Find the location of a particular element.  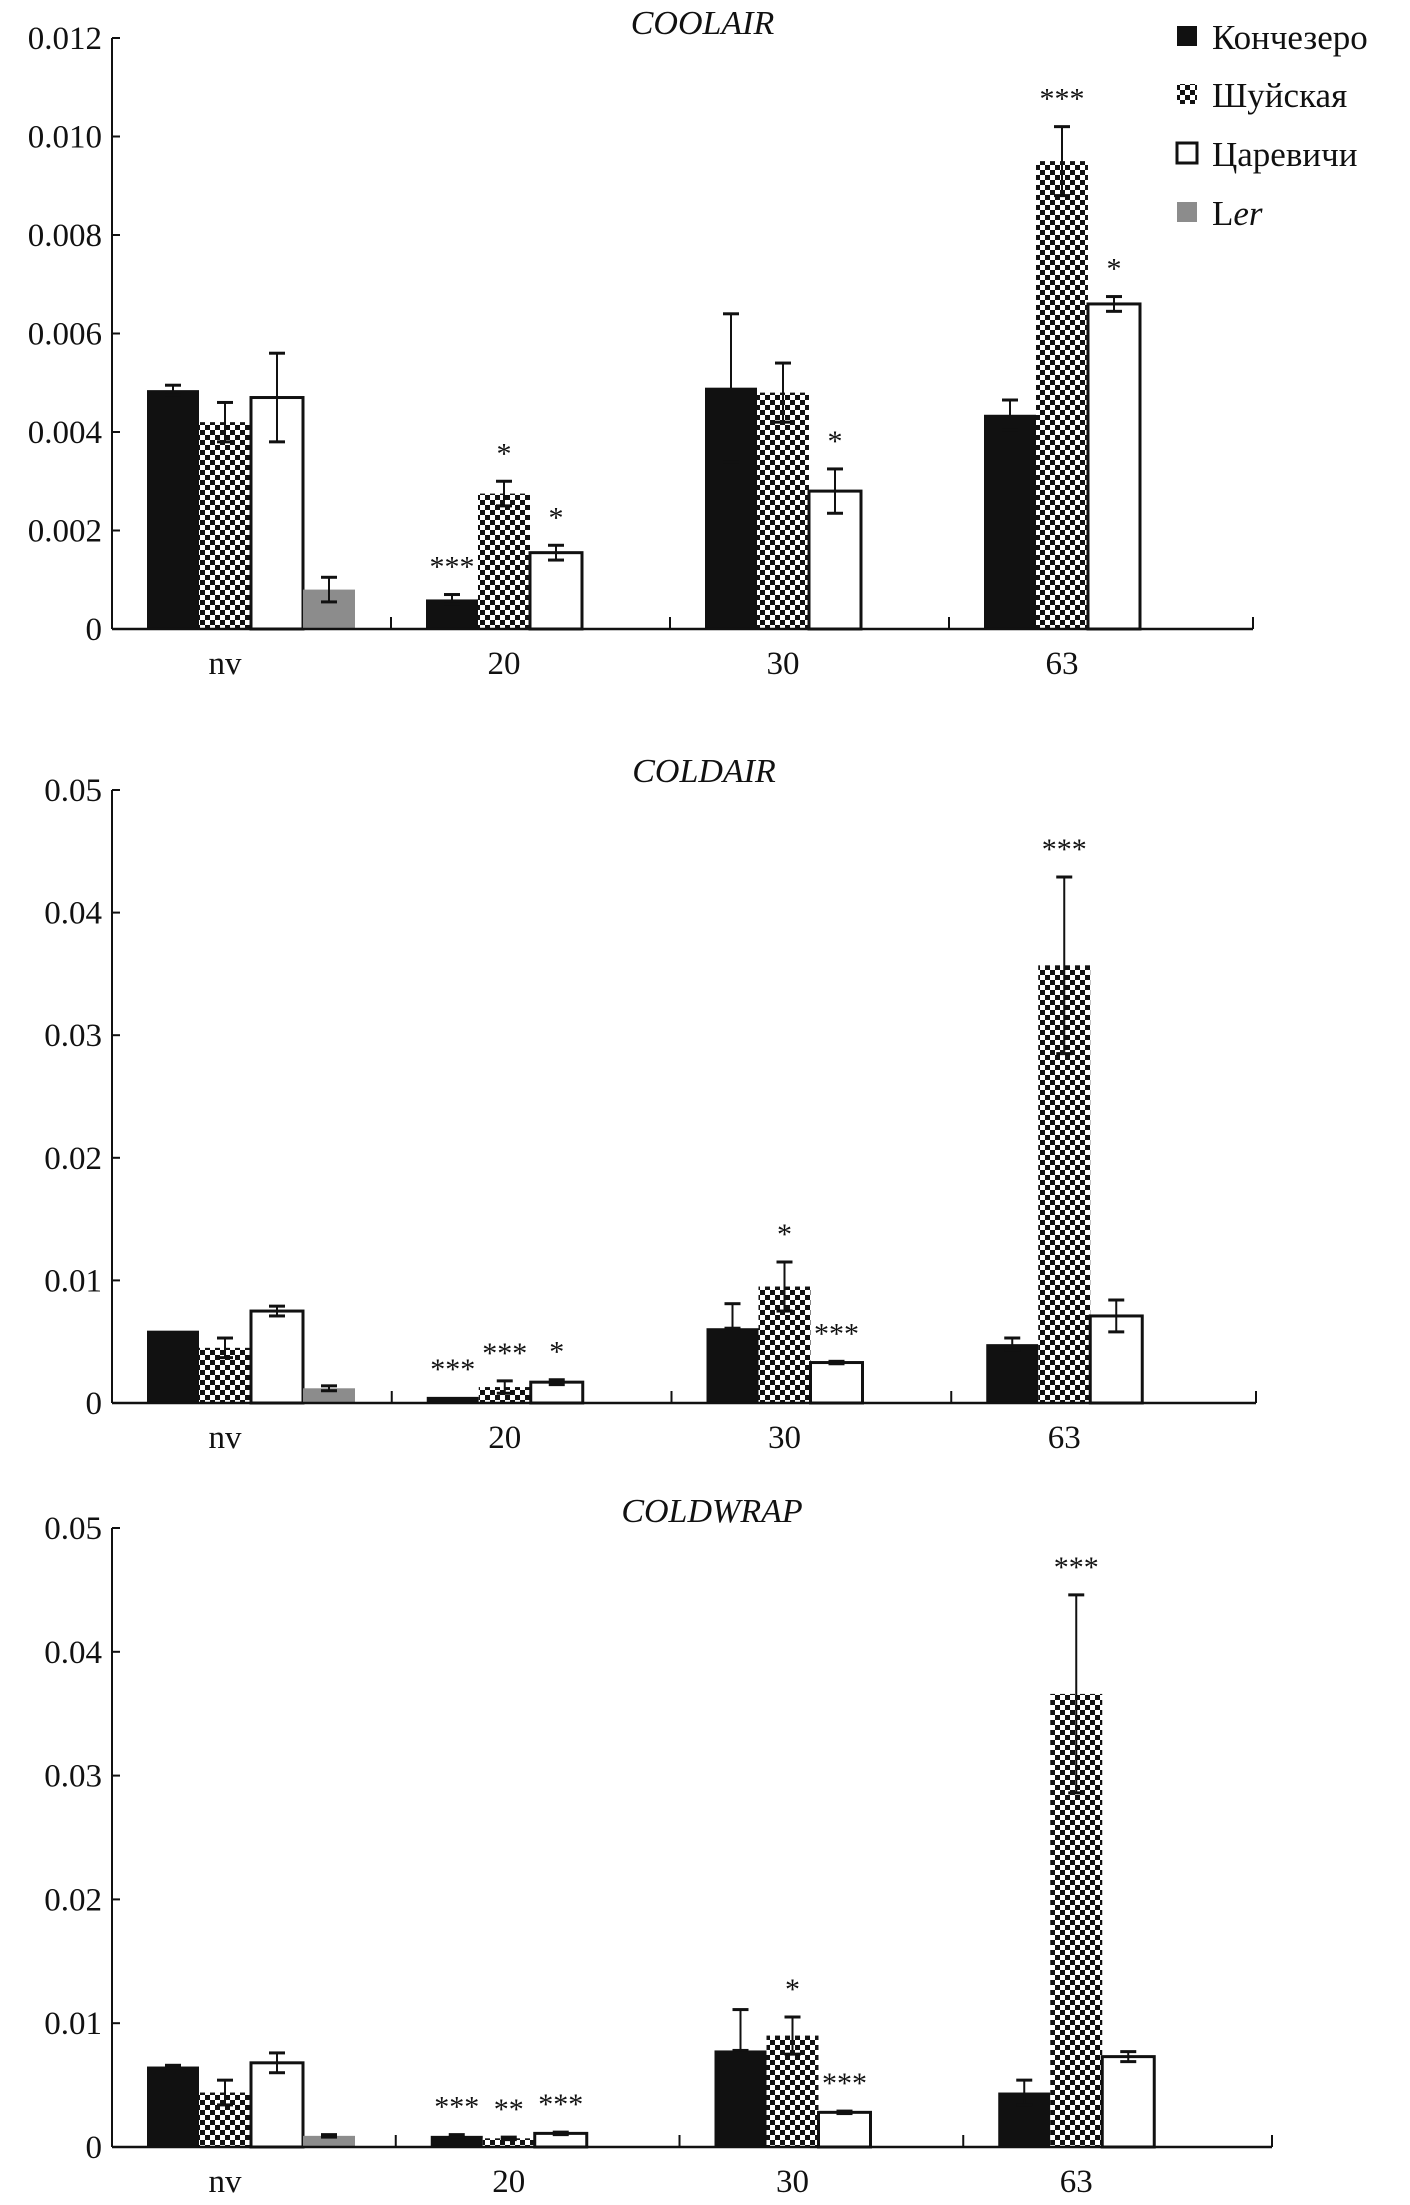

y-tick-label: 0.006 is located at coordinates (65, 335).